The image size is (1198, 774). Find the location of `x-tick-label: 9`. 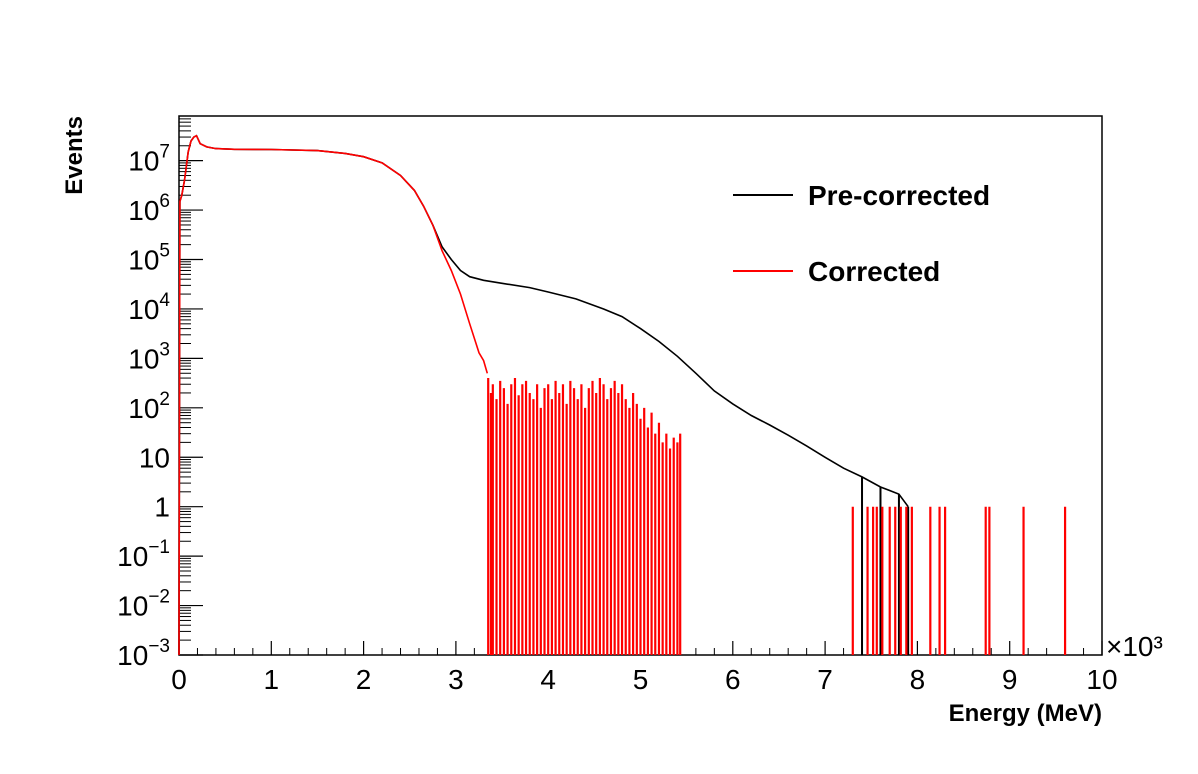

x-tick-label: 9 is located at coordinates (1010, 679).